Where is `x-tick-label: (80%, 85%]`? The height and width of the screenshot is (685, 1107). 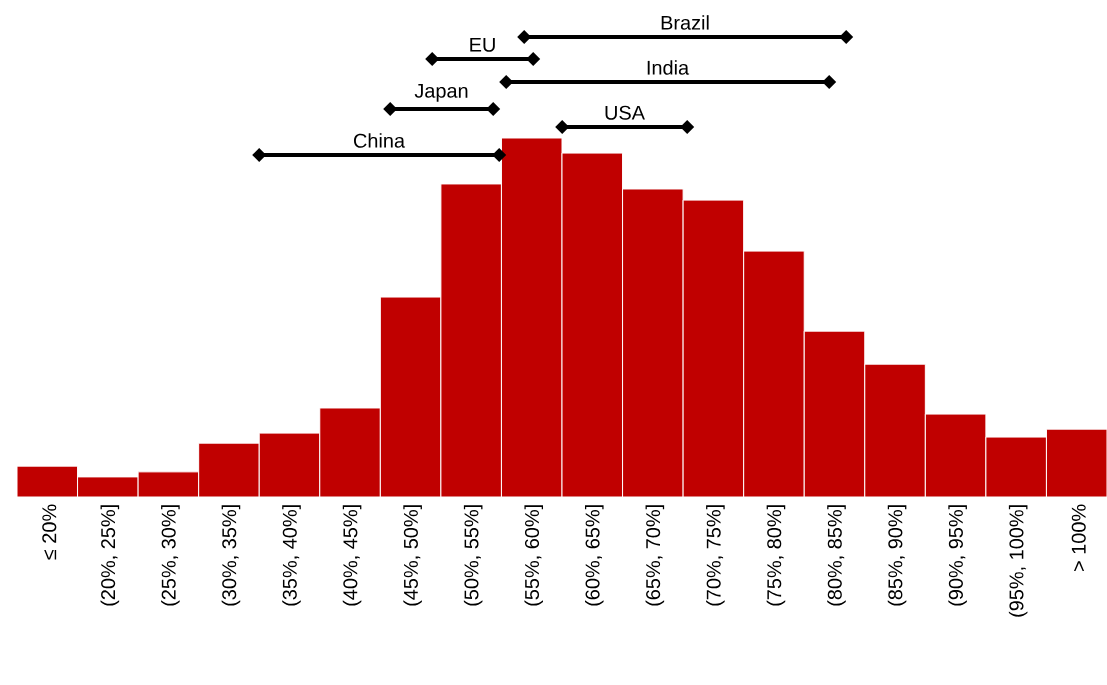
x-tick-label: (80%, 85%] is located at coordinates (836, 555).